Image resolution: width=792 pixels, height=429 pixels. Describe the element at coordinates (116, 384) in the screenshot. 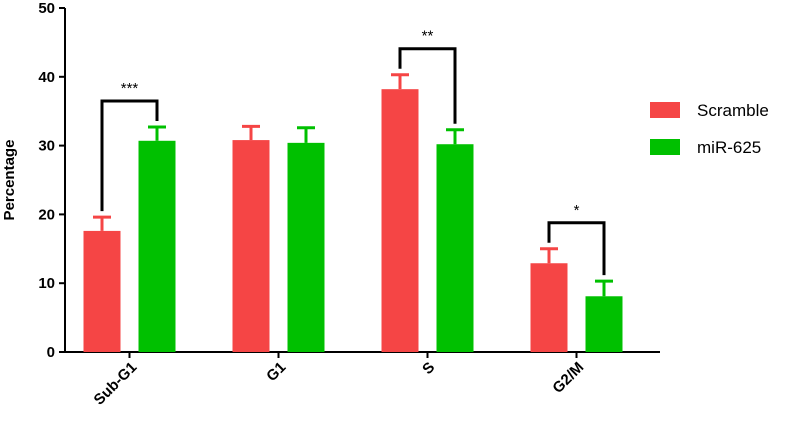

I see `x-tick-label: Sub-G1` at that location.